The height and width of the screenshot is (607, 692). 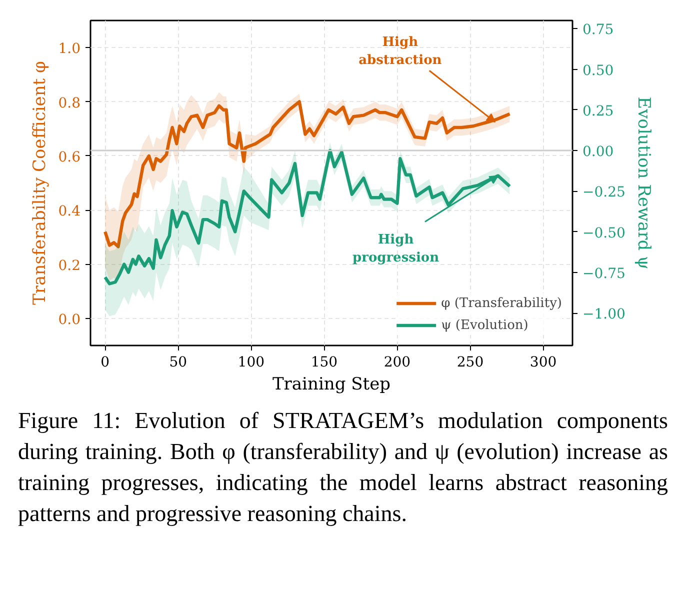 What do you see at coordinates (69, 266) in the screenshot?
I see `y-tick-label: 0.2` at bounding box center [69, 266].